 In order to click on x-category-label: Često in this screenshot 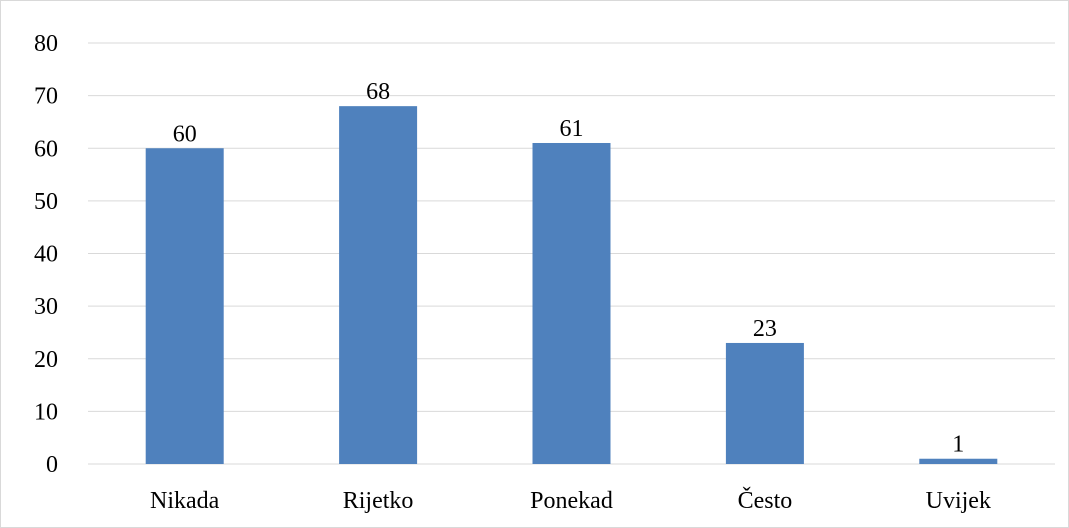, I will do `click(765, 500)`.